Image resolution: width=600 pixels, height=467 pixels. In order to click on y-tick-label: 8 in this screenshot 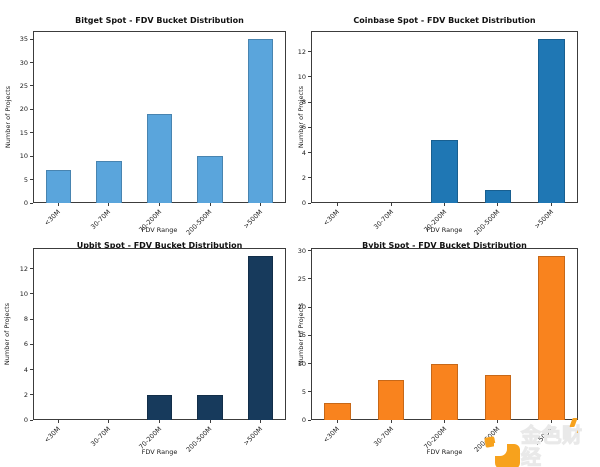, I will do `click(25, 319)`.